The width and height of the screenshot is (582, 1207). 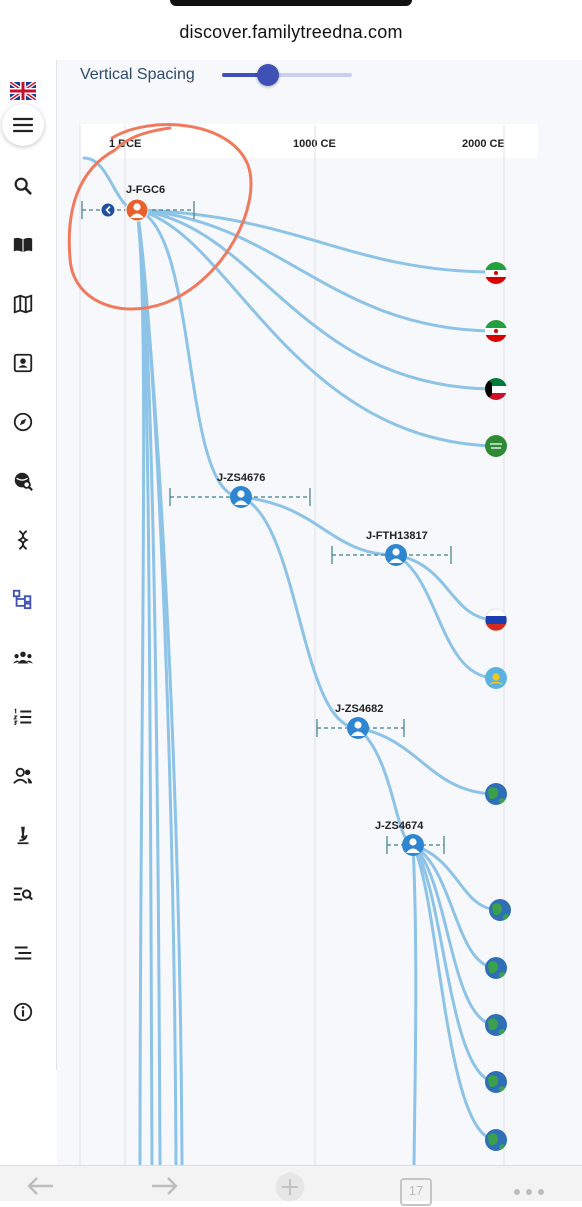 I want to click on forward-arrow-icon, so click(x=165, y=1188).